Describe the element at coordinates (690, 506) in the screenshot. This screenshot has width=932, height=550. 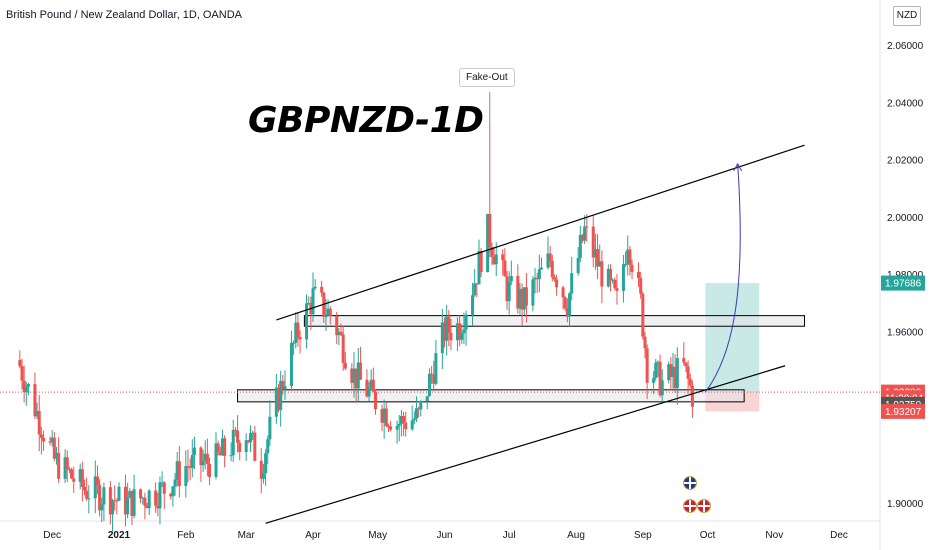
I see `uk-flag-icon` at that location.